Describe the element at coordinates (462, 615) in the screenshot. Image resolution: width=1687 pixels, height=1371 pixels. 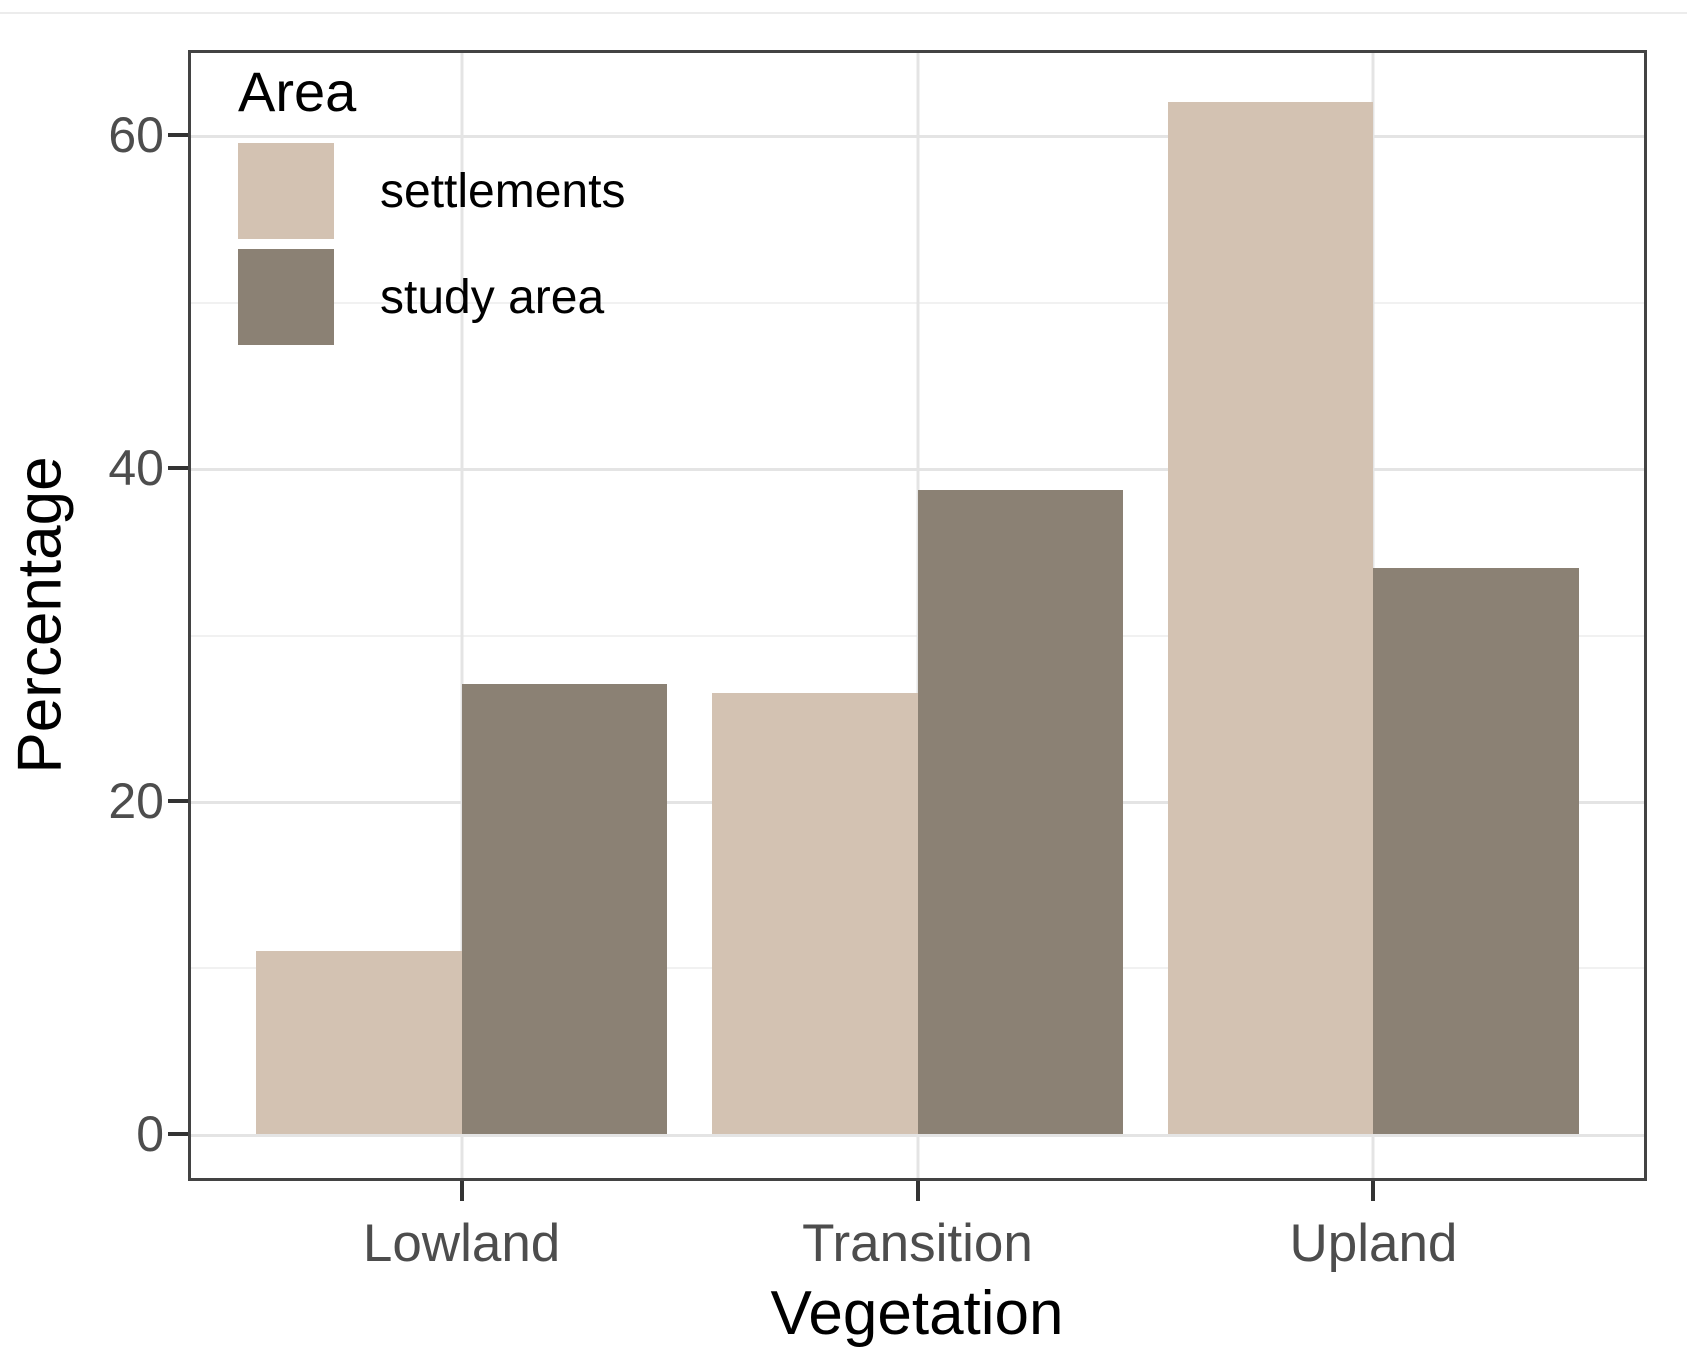
I see `gridline-x-lowland` at that location.